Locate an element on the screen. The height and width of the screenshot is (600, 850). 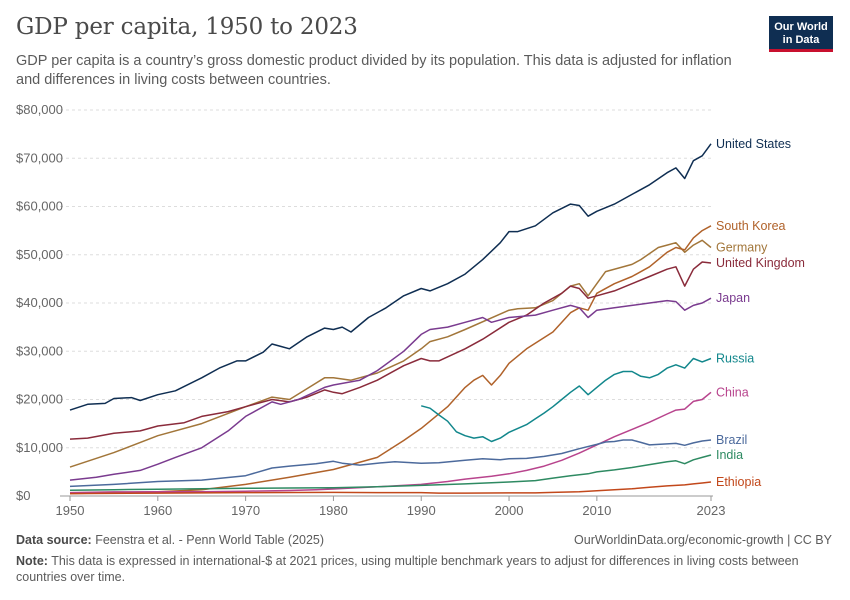
series-line-brazil is located at coordinates (390, 463).